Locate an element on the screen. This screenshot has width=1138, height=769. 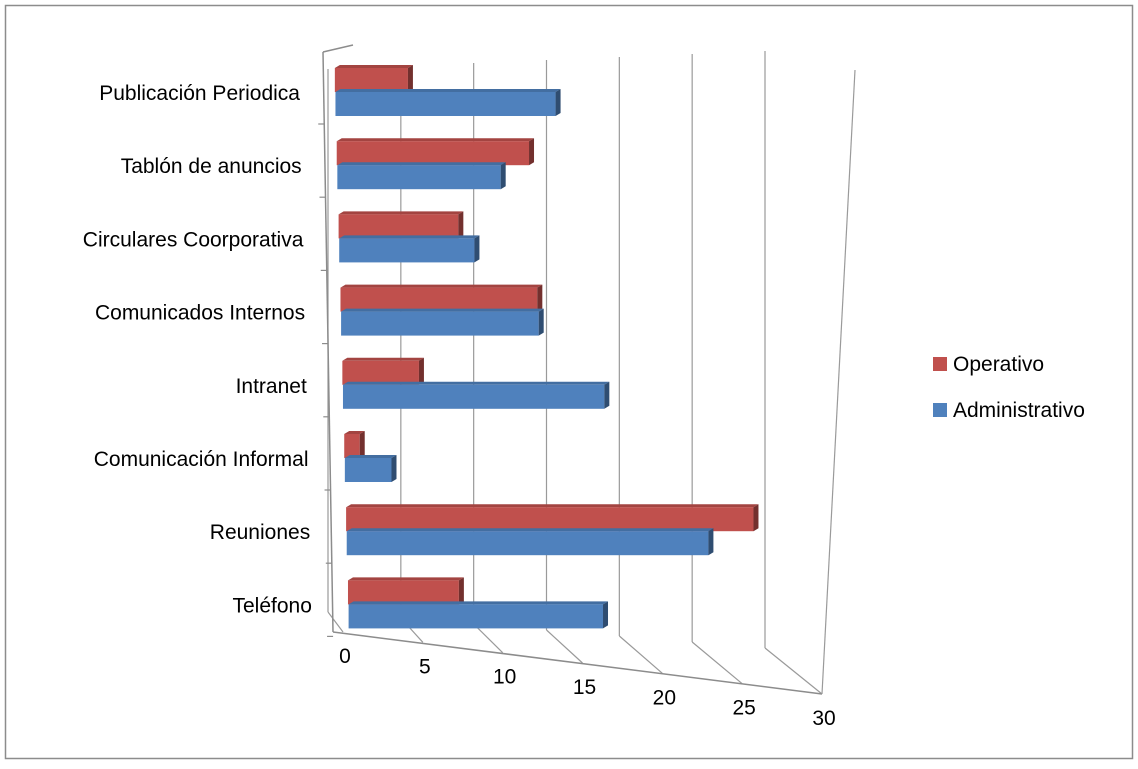
legend-label: Operativo is located at coordinates (998, 364).